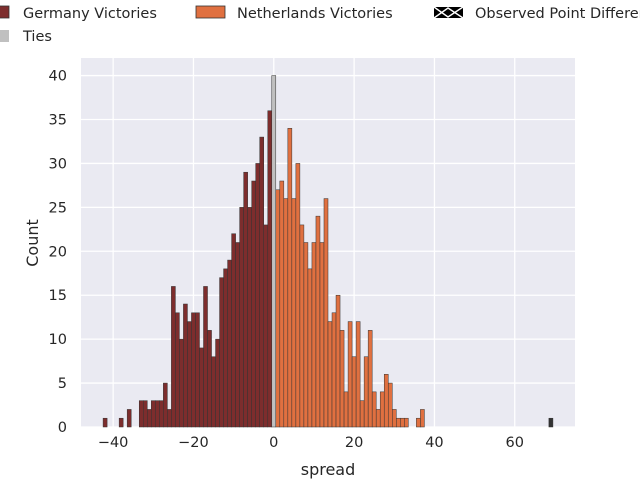  I want to click on legend-item-germany: Germany Victories, so click(78, 13).